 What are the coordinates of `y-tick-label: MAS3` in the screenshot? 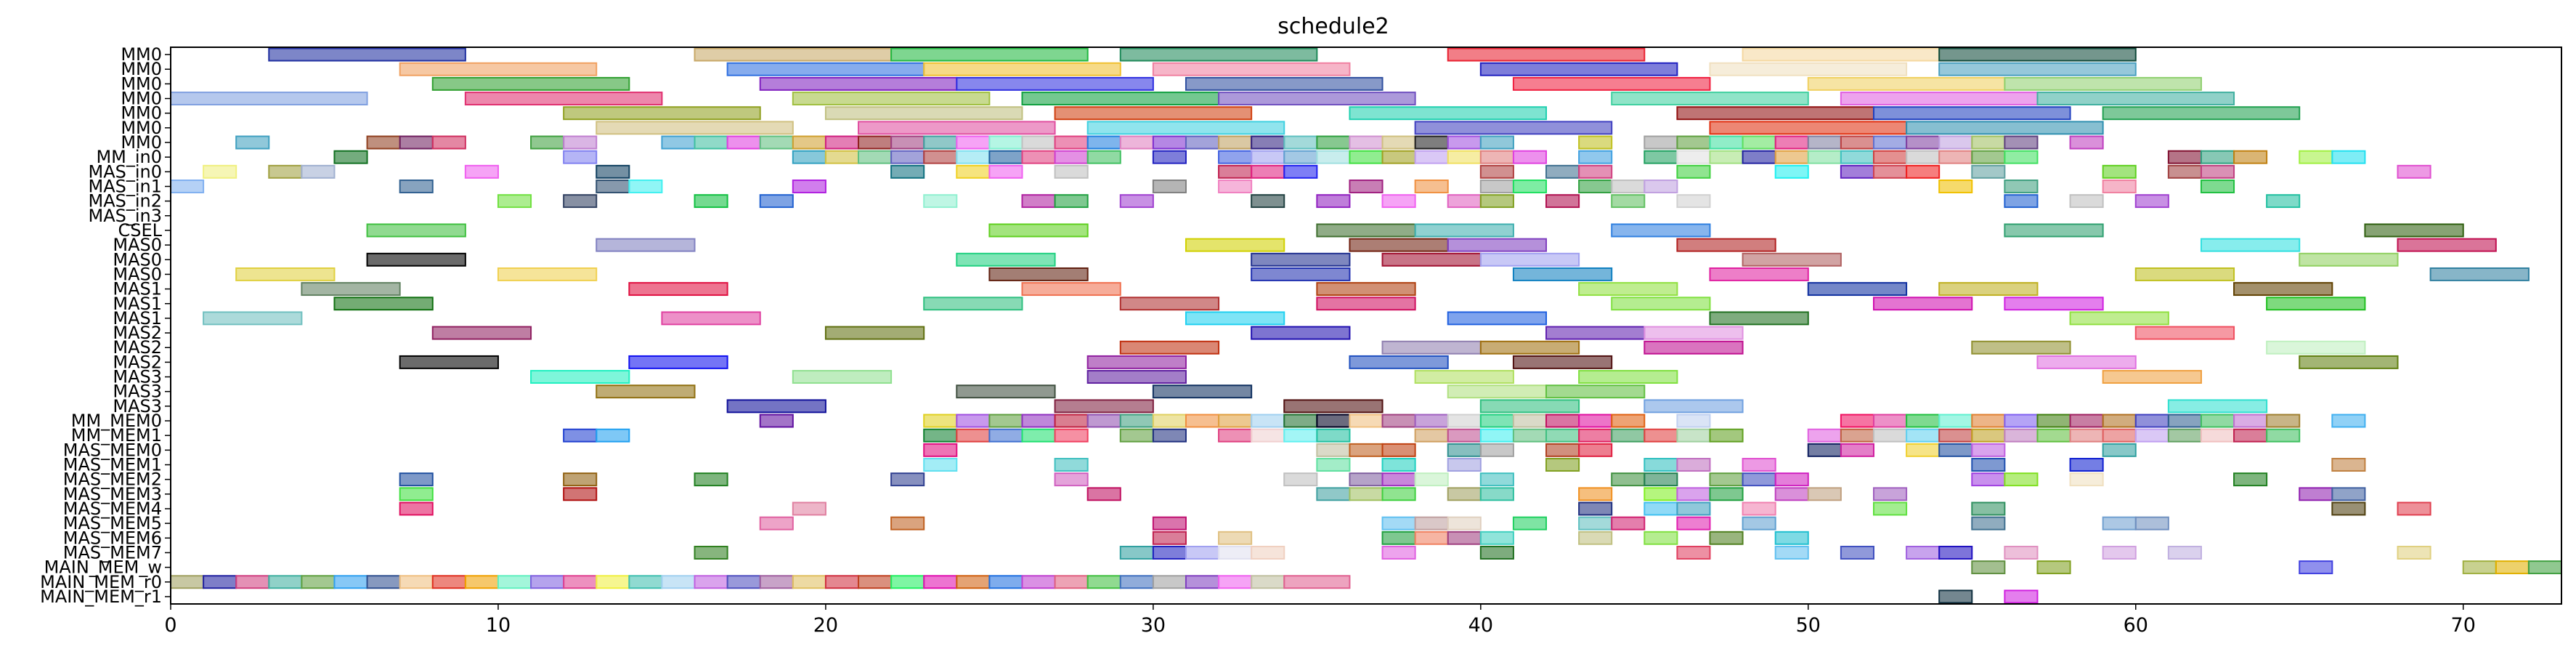 It's located at (138, 377).